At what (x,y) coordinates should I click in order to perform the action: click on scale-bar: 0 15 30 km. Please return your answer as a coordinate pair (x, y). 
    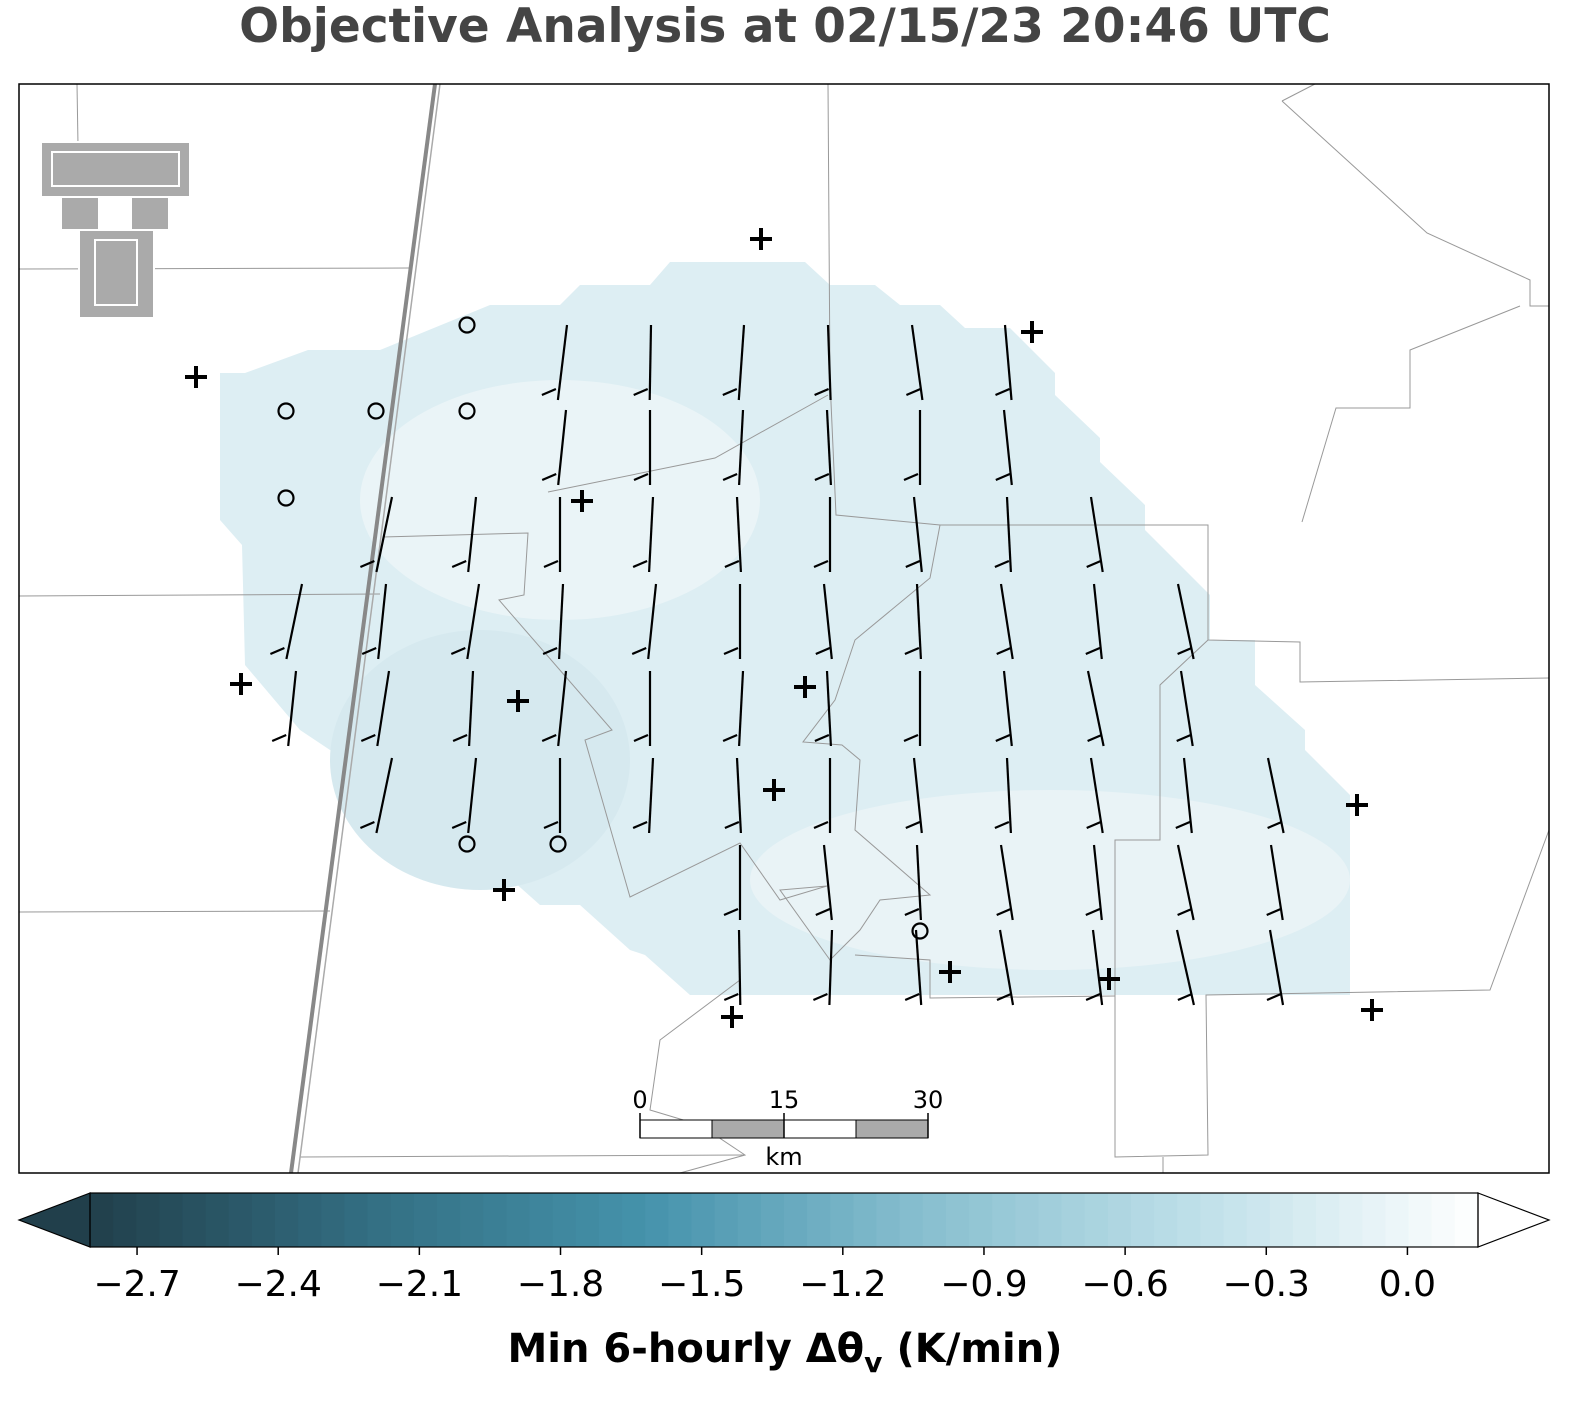
    Looking at the image, I should click on (787, 1128).